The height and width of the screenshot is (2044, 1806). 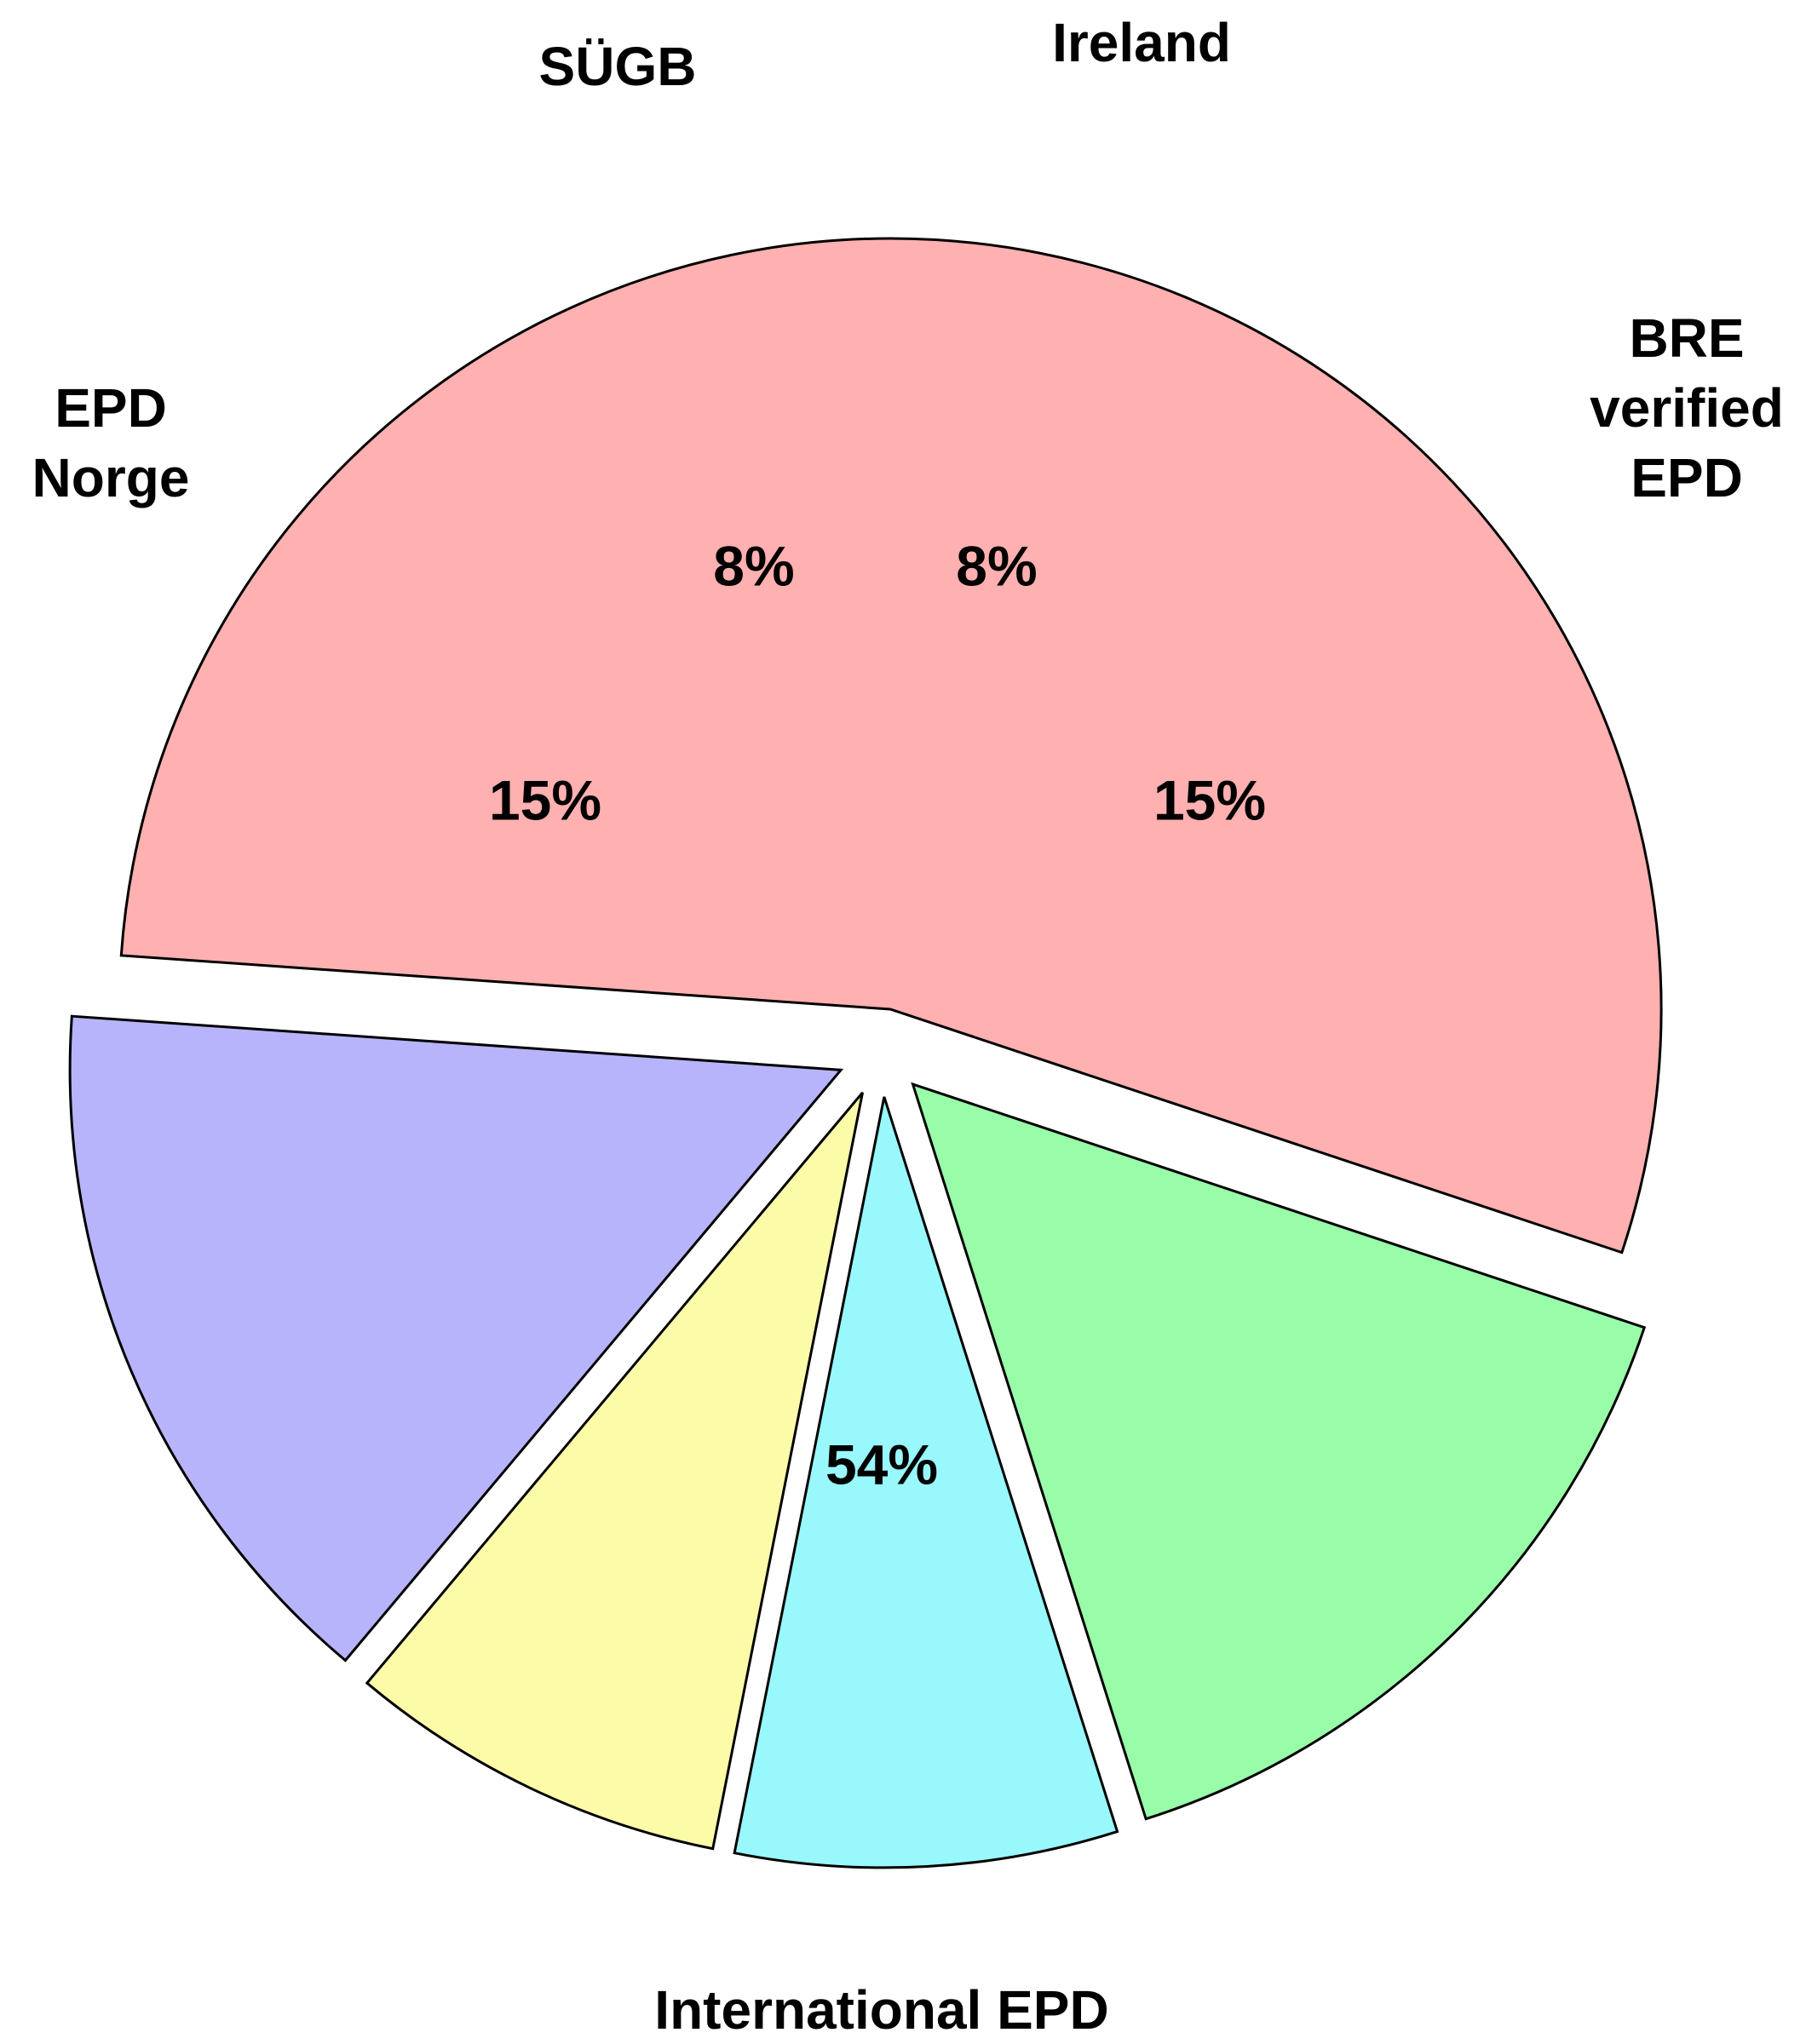 What do you see at coordinates (881, 1464) in the screenshot?
I see `pie-slice-percent-label: 54%` at bounding box center [881, 1464].